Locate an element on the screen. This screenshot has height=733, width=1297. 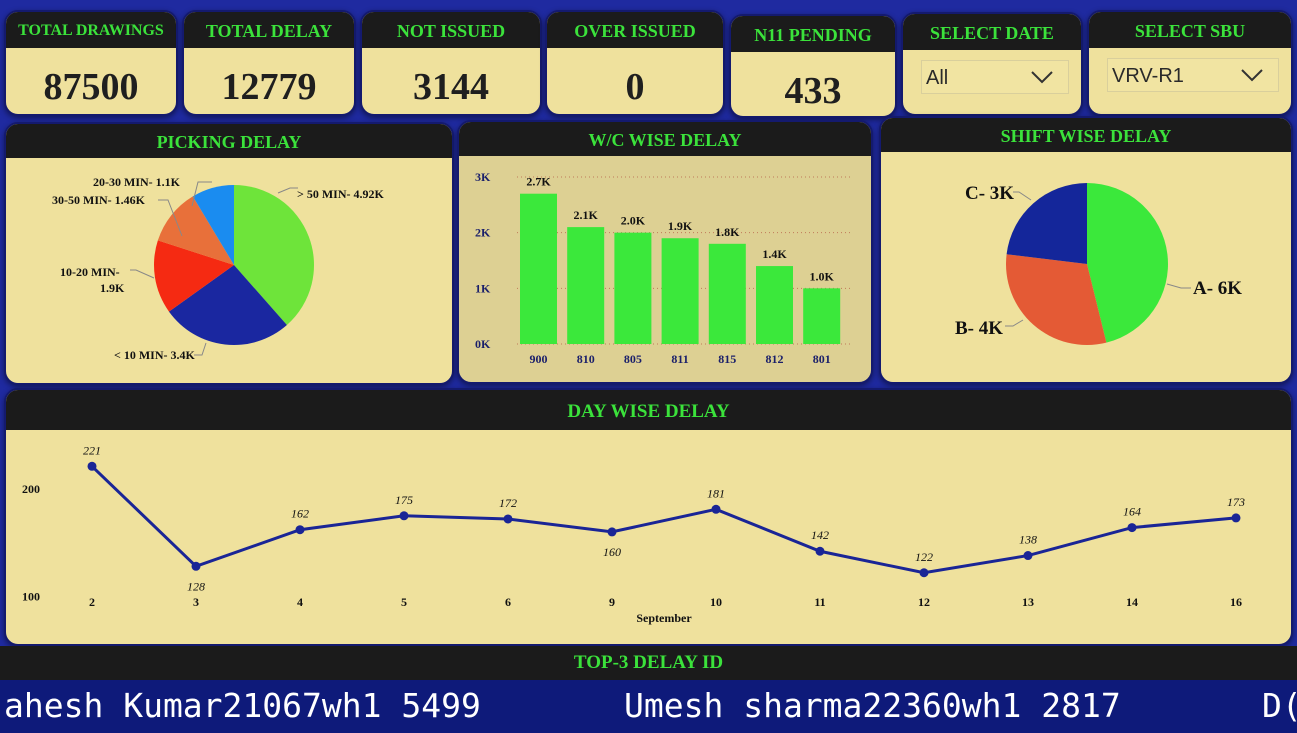
sbu-select-value: VRV-R1 is located at coordinates (1148, 76).